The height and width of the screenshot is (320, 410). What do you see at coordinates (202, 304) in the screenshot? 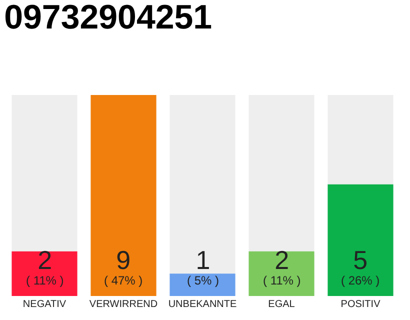
I see `x-tick-label: UNBEKANNTE` at bounding box center [202, 304].